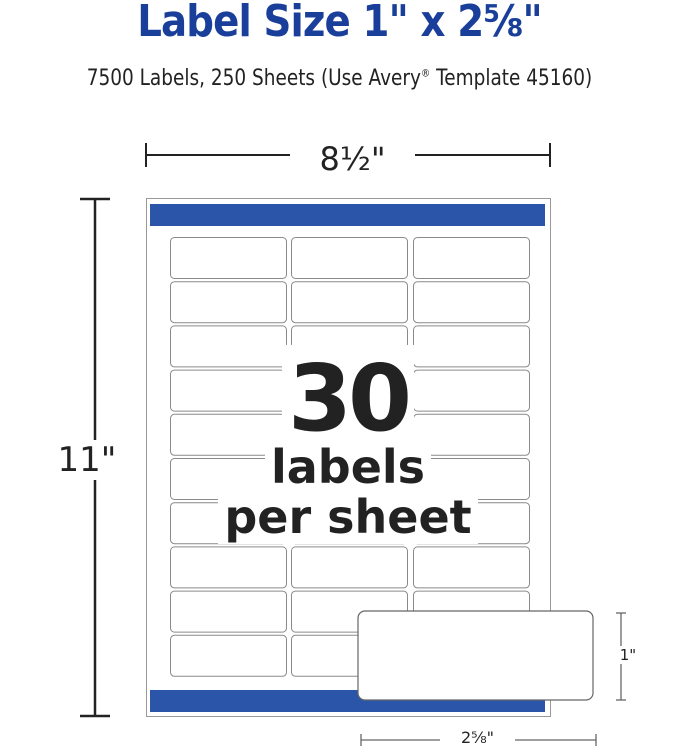 The width and height of the screenshot is (679, 749). What do you see at coordinates (87, 460) in the screenshot?
I see `sheet-height-label: 11"` at bounding box center [87, 460].